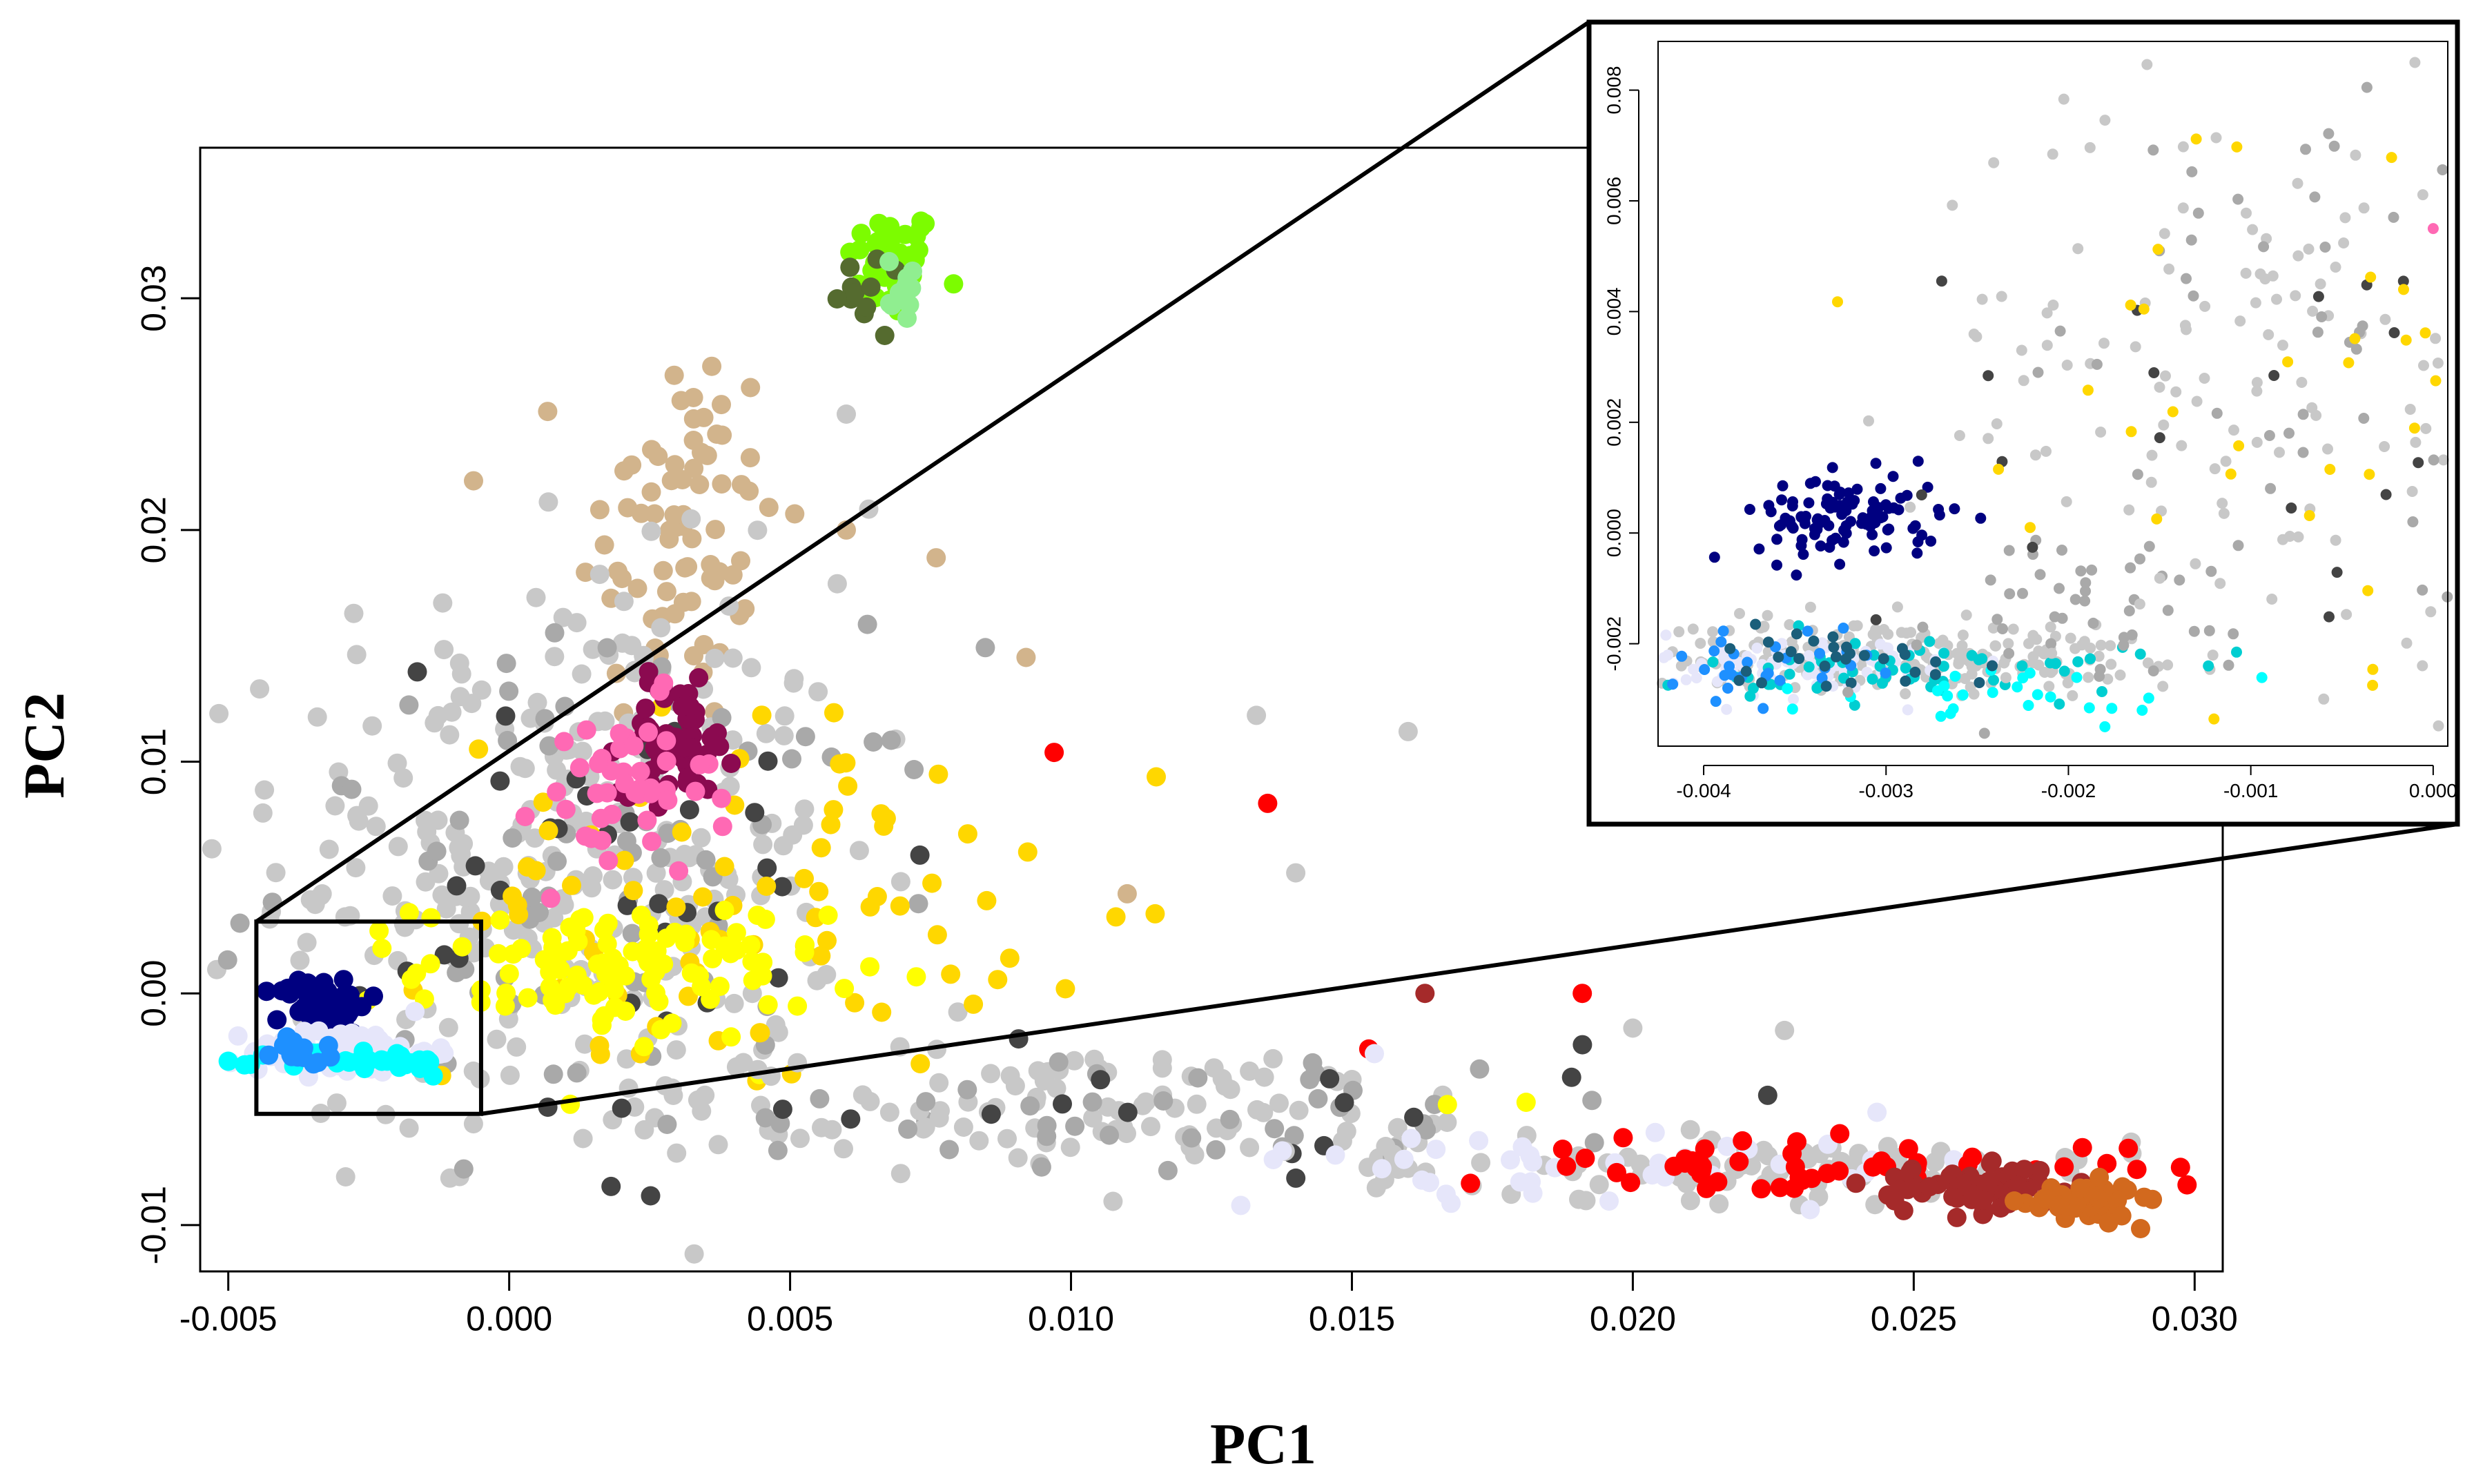  What do you see at coordinates (2195, 1319) in the screenshot?
I see `x-tick-label: 0.030` at bounding box center [2195, 1319].